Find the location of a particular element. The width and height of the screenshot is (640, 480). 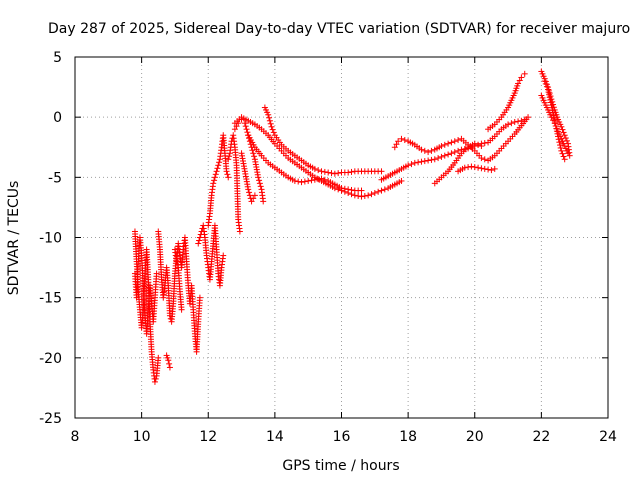

y-tick-label: -20 is located at coordinates (50, 359).